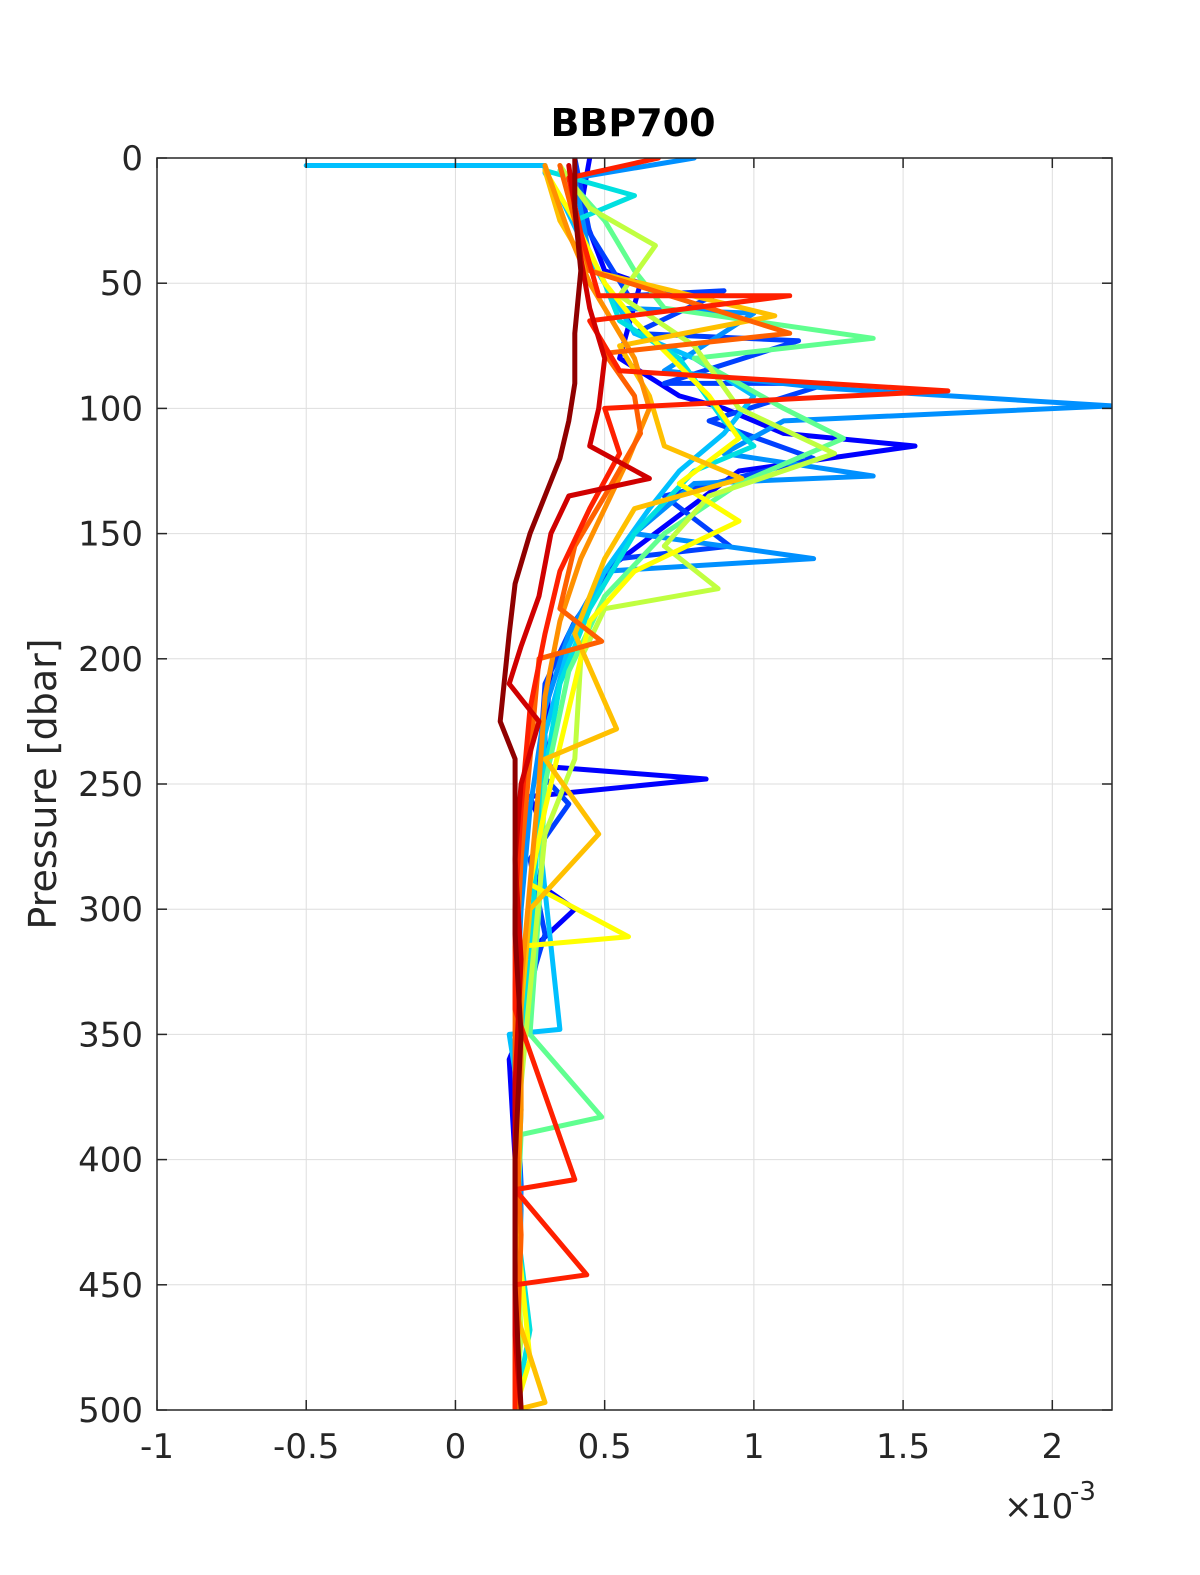 The width and height of the screenshot is (1200, 1575). I want to click on y-tick-label: 450, so click(110, 1286).